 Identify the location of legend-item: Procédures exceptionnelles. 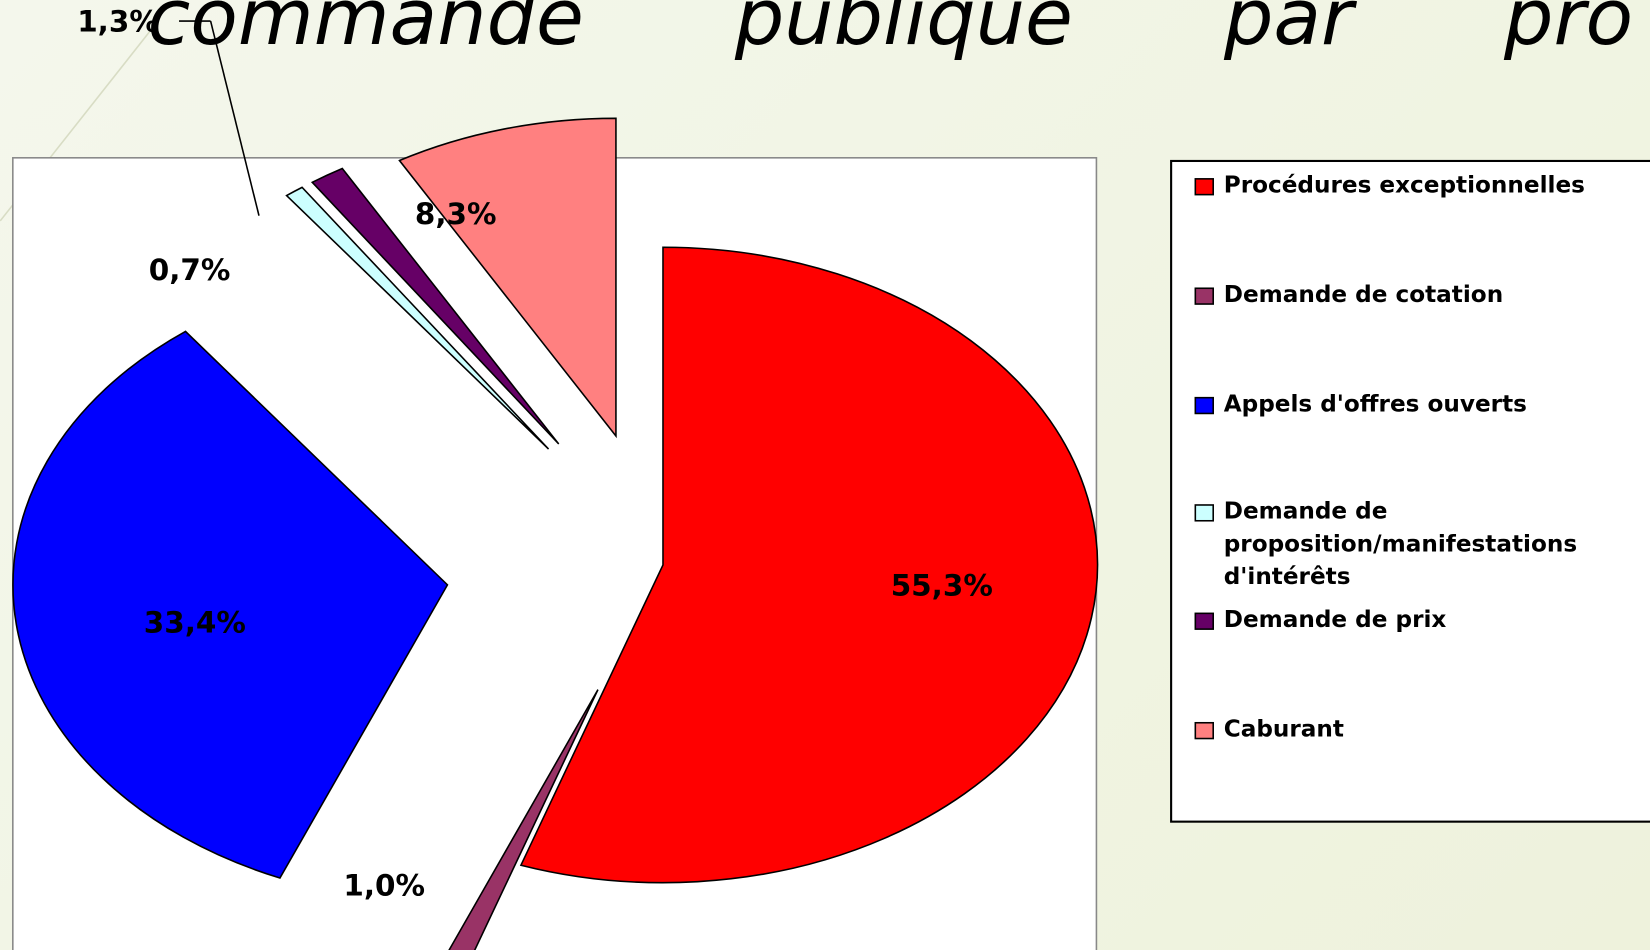
(1404, 185).